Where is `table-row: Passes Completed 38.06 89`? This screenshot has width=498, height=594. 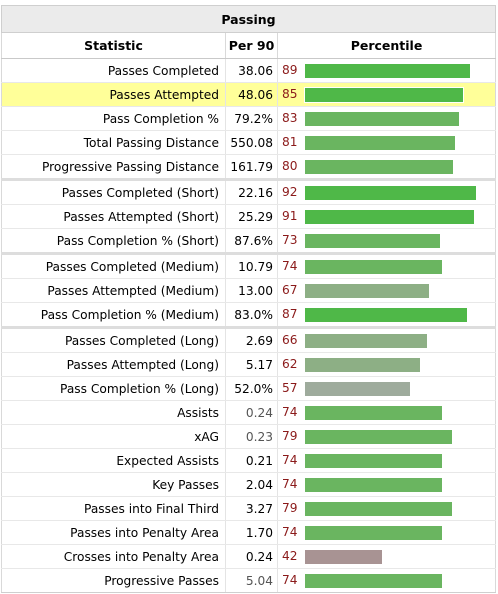 table-row: Passes Completed 38.06 89 is located at coordinates (248, 70).